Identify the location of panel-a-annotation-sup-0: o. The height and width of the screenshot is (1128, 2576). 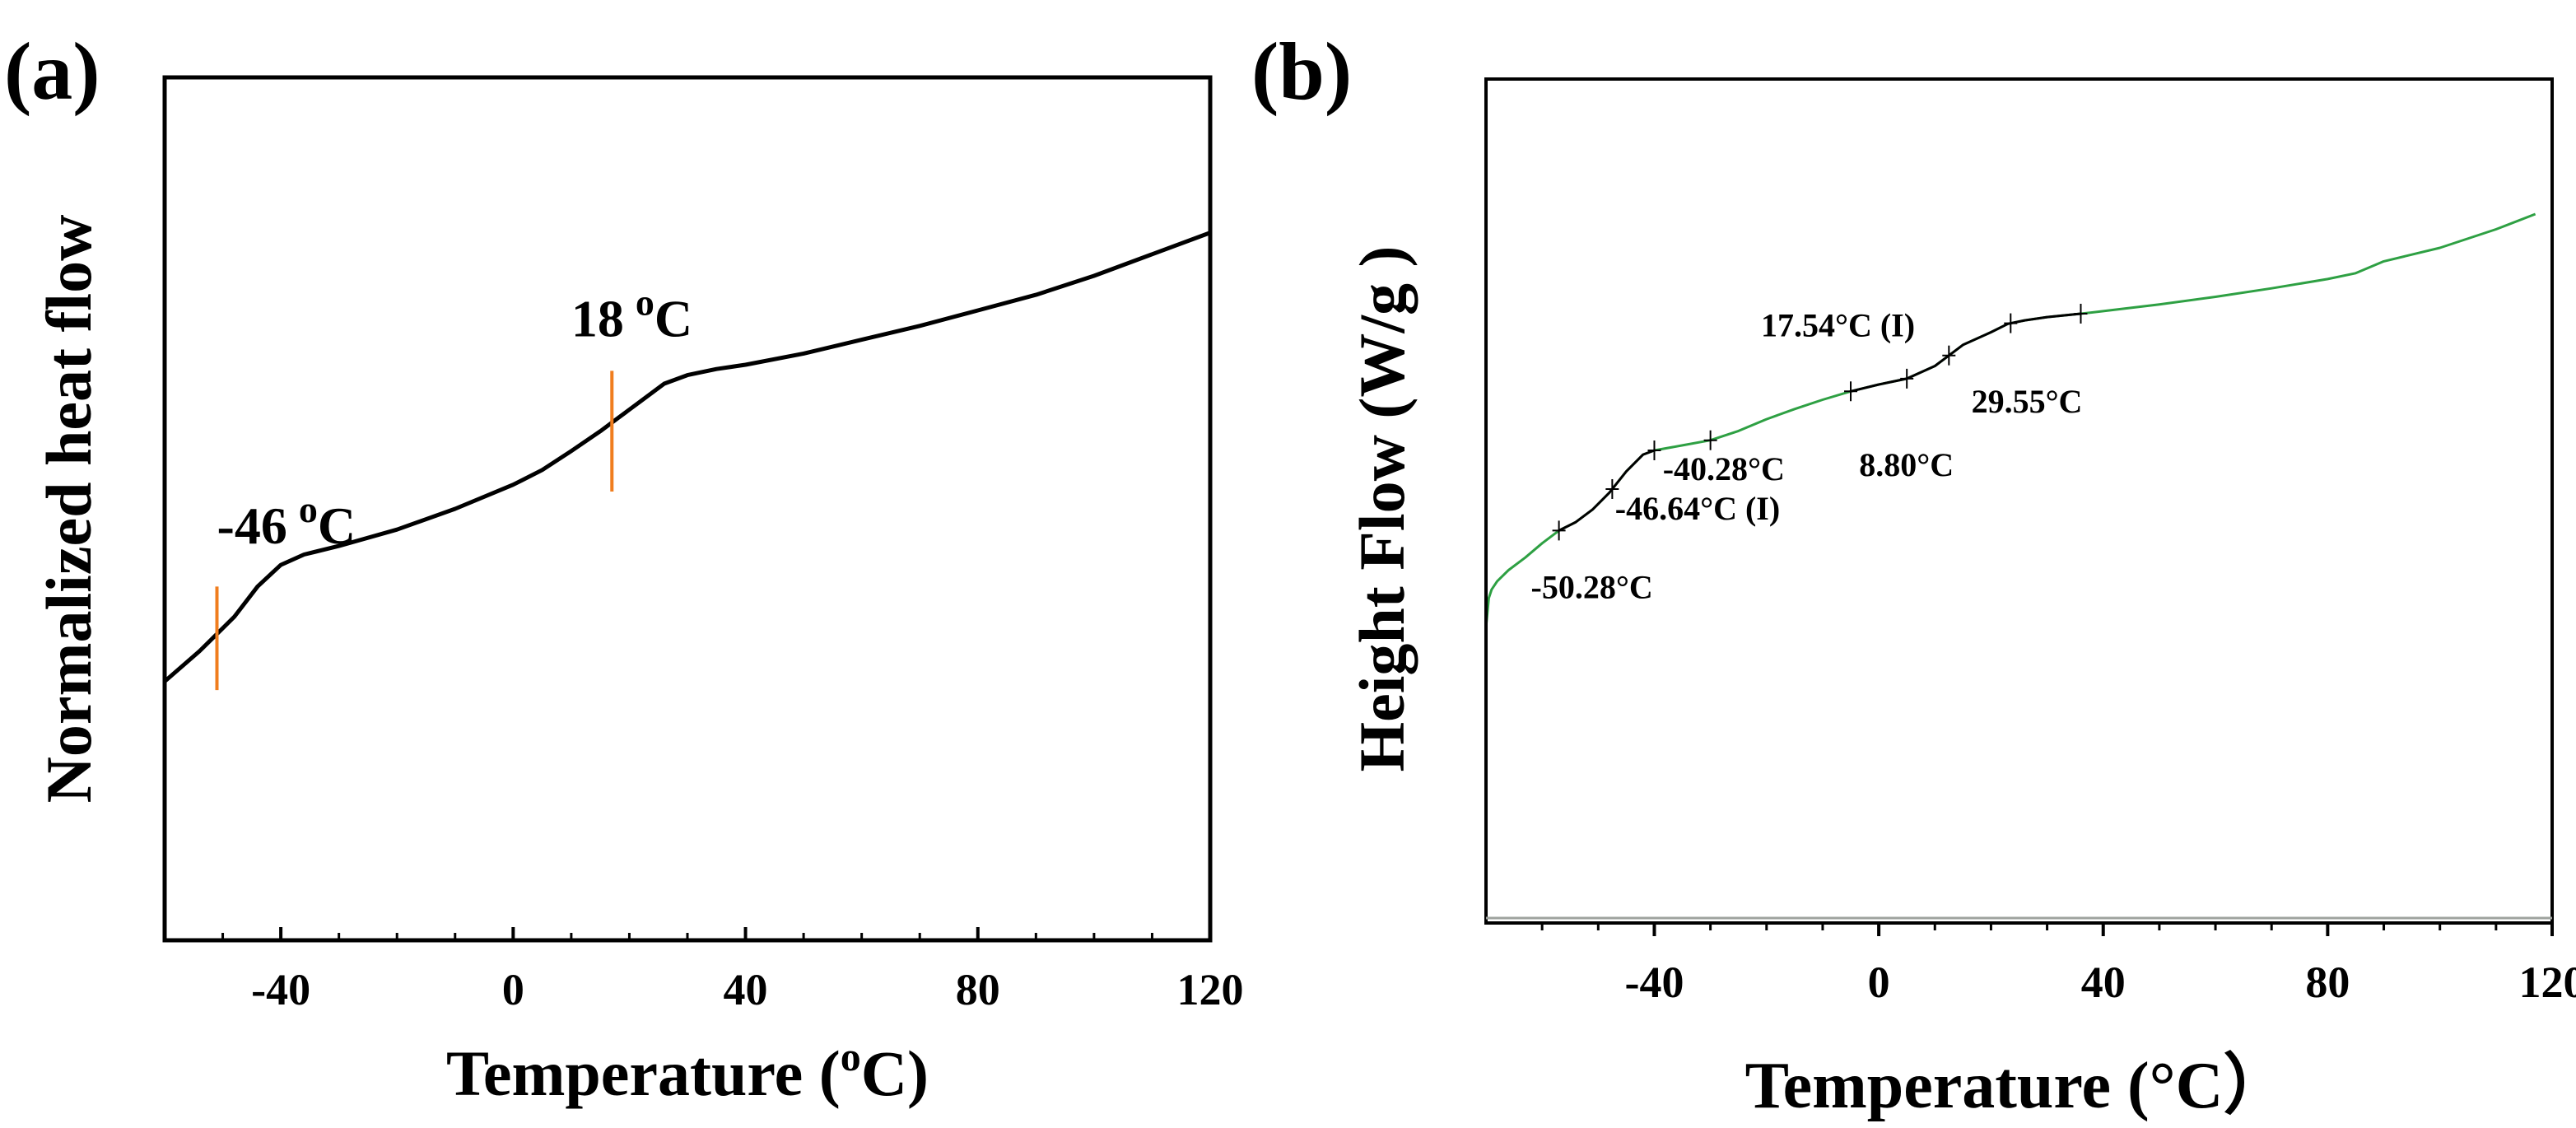
(308, 509).